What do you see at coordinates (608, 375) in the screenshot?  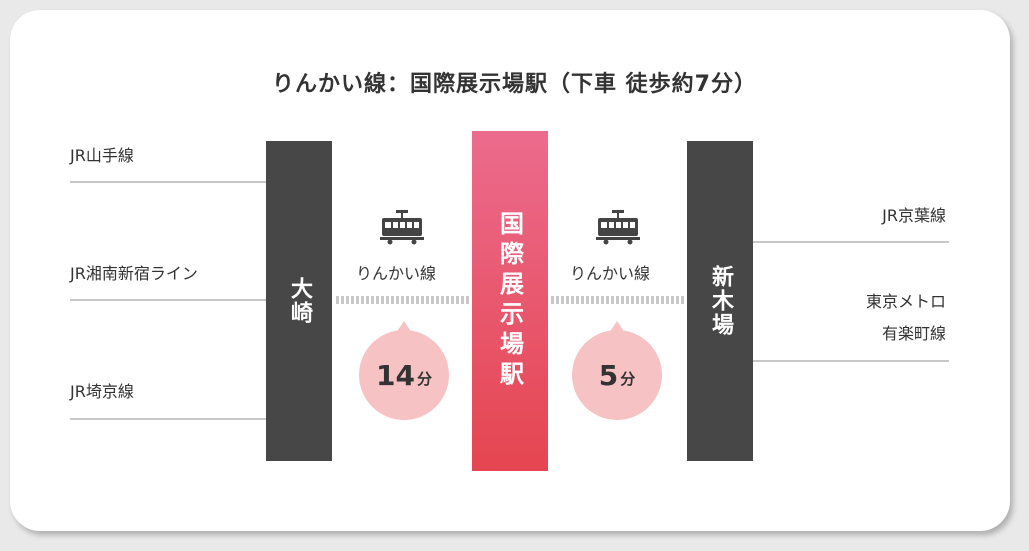 I see `minutes-value: 5` at bounding box center [608, 375].